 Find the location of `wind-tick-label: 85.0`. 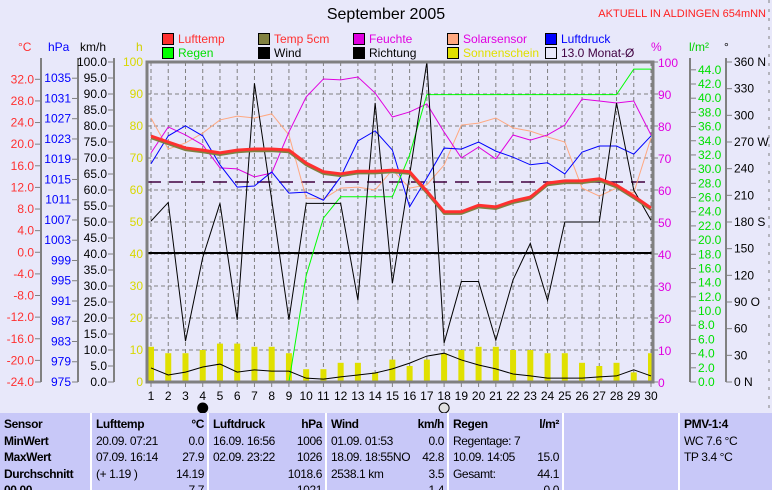

wind-tick-label: 85.0 is located at coordinates (96, 110).